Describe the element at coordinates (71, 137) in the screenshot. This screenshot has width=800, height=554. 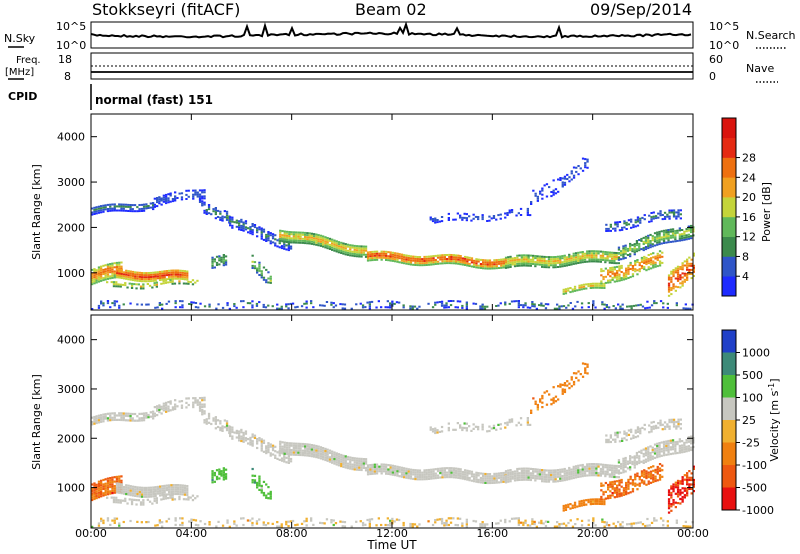
I see `y-tick-label: 4000` at that location.